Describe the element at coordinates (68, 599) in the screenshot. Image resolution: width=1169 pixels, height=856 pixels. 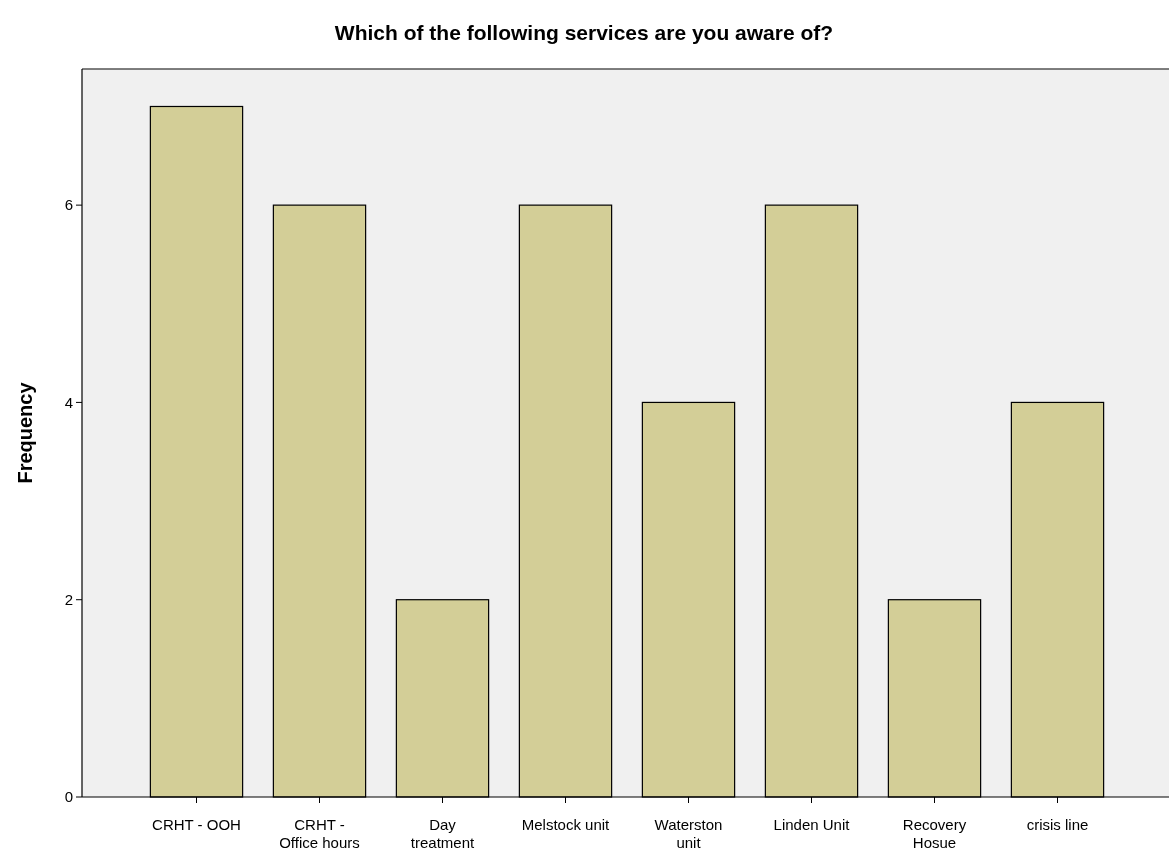
I see `y-tick-label: 2` at that location.